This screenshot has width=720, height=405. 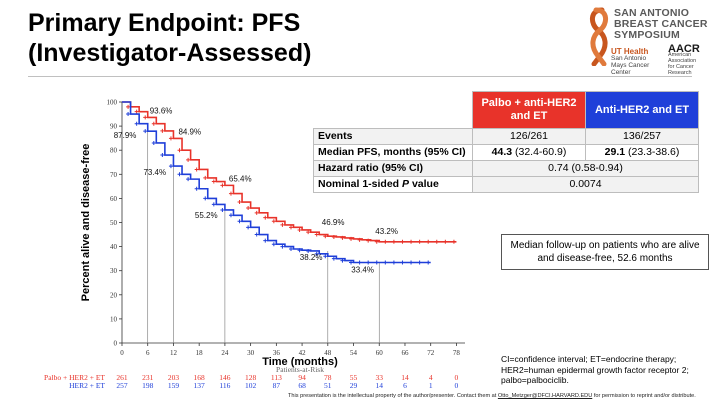 I want to click on median-pfs-control-ci: (23.3-38.6), so click(x=652, y=152).